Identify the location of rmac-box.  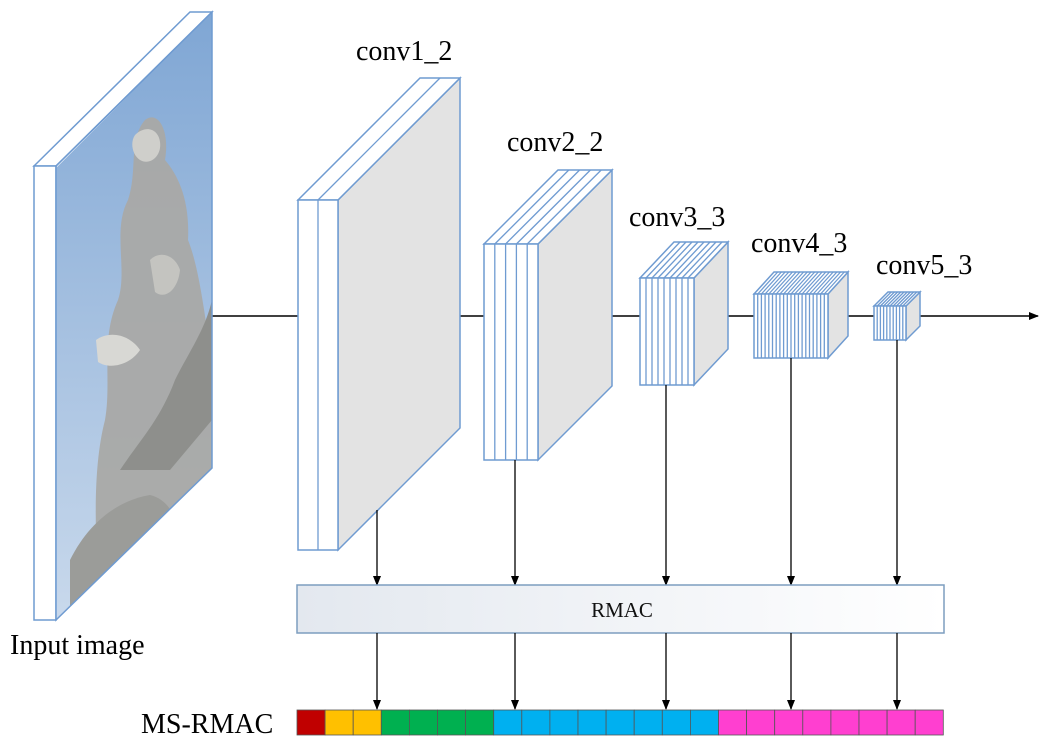
(620, 609).